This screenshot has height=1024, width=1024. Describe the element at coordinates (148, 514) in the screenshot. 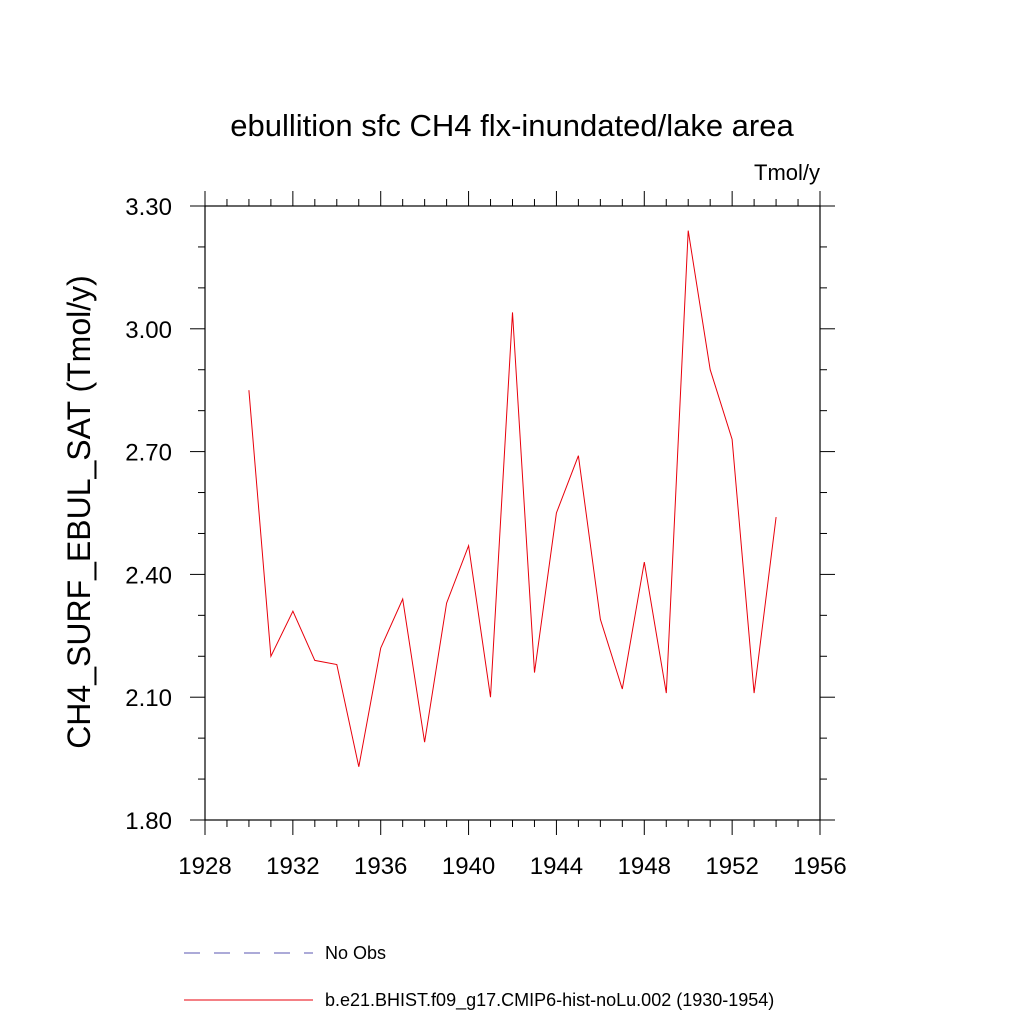

I see `y-tick-labels: 1.80 2.10 2.40 2.70 3.00 3.30` at that location.